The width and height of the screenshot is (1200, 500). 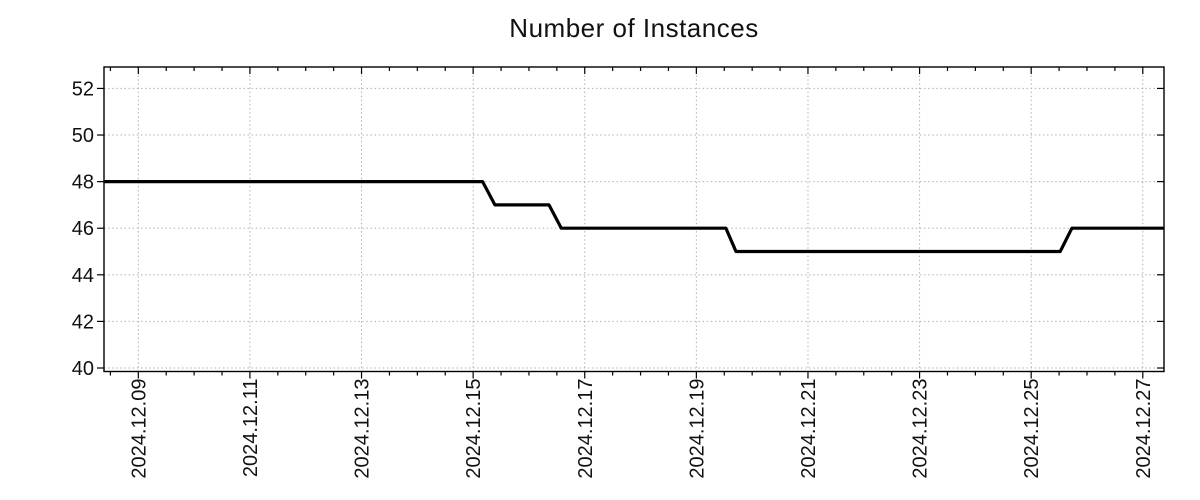 What do you see at coordinates (139, 429) in the screenshot?
I see `x-tick-label: 2024.12.09` at bounding box center [139, 429].